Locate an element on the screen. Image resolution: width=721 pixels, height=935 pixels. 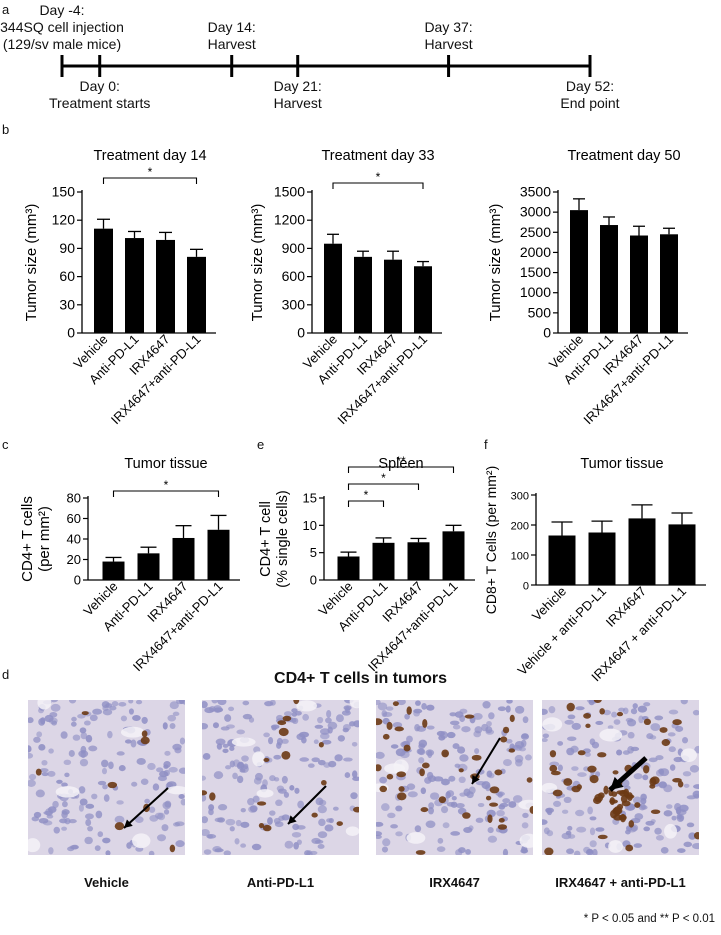
arrow-head-icon is located at coordinates (128, 823).